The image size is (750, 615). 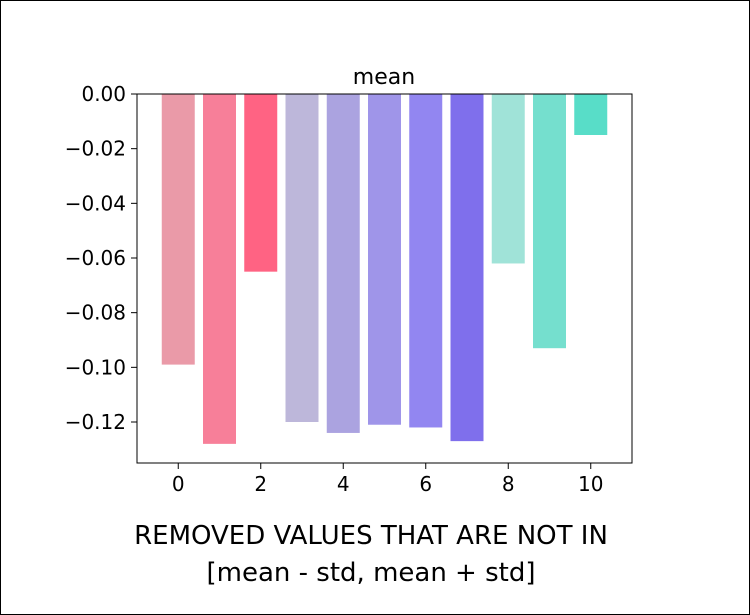 What do you see at coordinates (425, 484) in the screenshot?
I see `x-tick-label: 6` at bounding box center [425, 484].